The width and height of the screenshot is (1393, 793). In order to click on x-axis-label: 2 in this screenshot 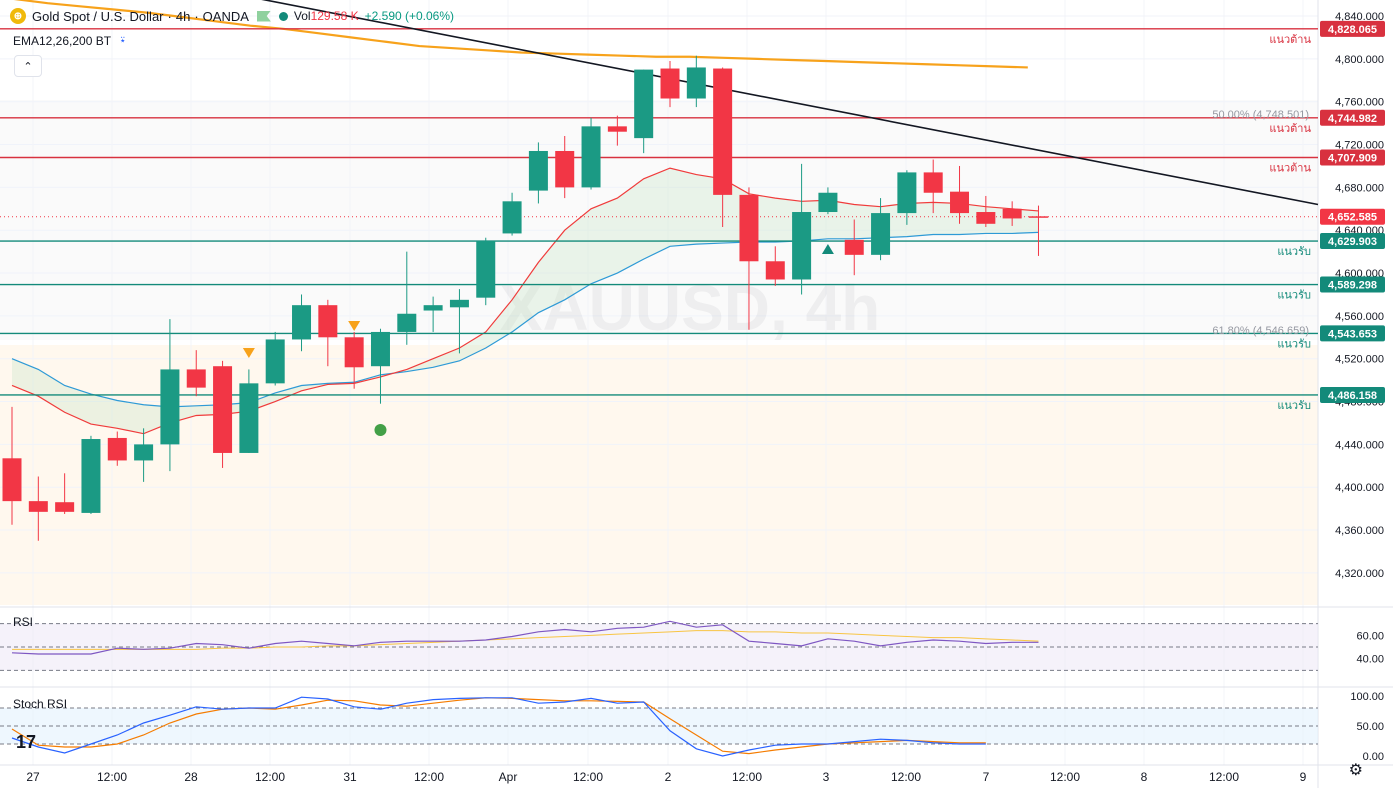, I will do `click(668, 777)`.